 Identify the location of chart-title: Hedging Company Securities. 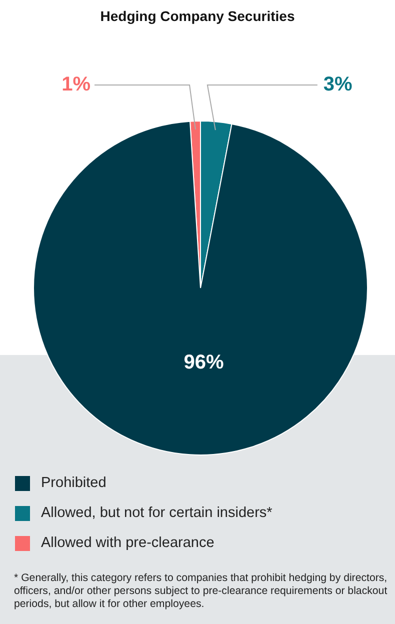
(197, 16).